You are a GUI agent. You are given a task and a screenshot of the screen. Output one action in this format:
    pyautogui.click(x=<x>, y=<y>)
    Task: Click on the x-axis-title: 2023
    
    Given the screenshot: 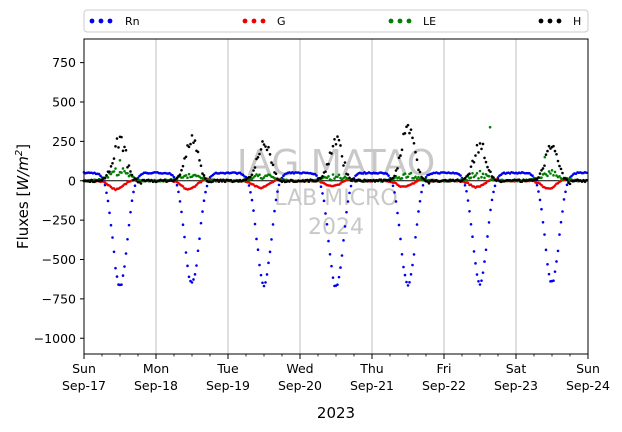 What is the action you would take?
    pyautogui.click(x=336, y=413)
    